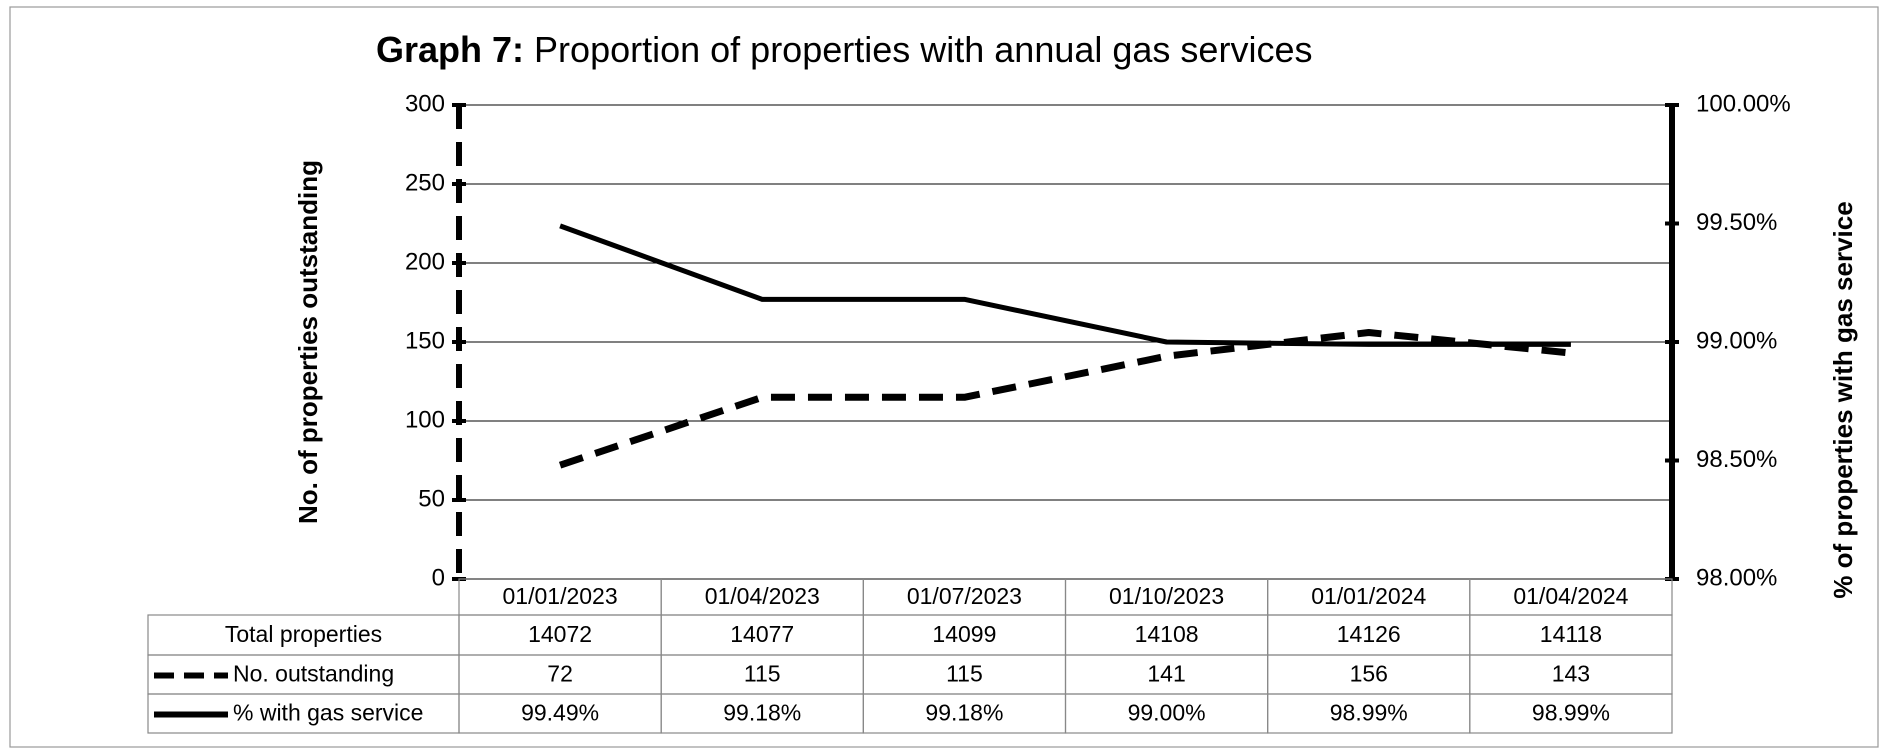 Image resolution: width=1890 pixels, height=754 pixels. Describe the element at coordinates (1571, 674) in the screenshot. I see `table-value: 143` at that location.